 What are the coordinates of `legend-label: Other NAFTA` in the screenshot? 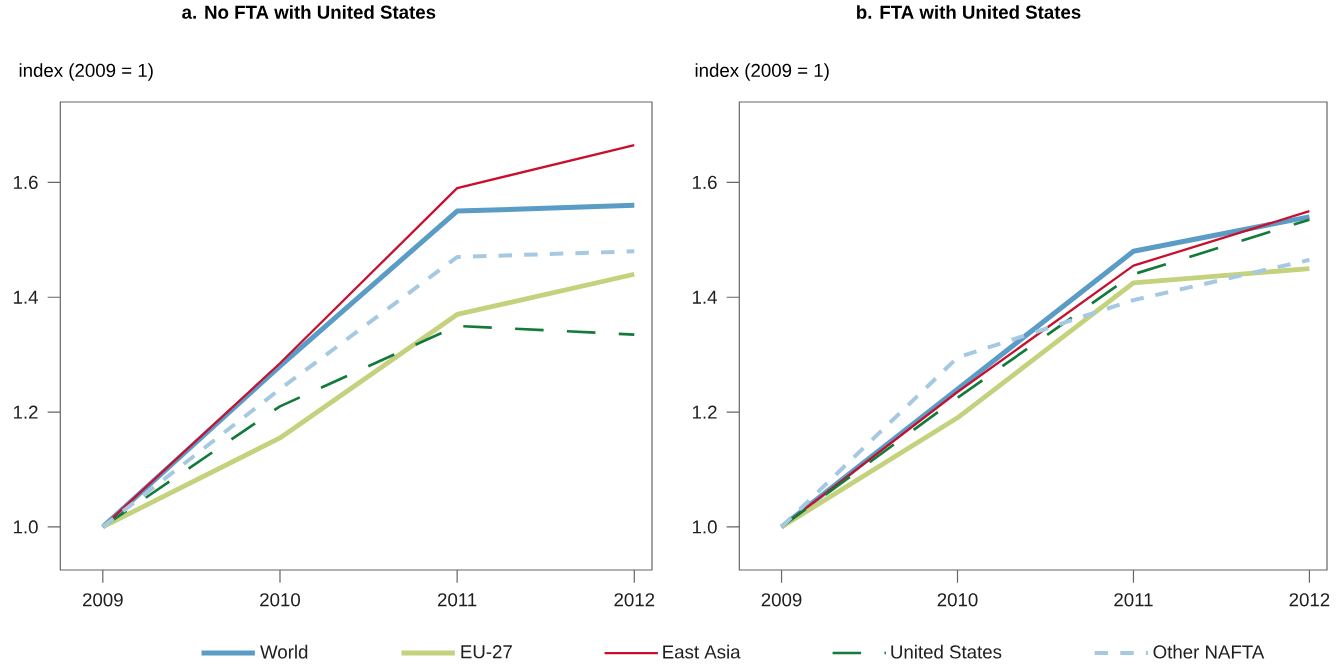 It's located at (1209, 651).